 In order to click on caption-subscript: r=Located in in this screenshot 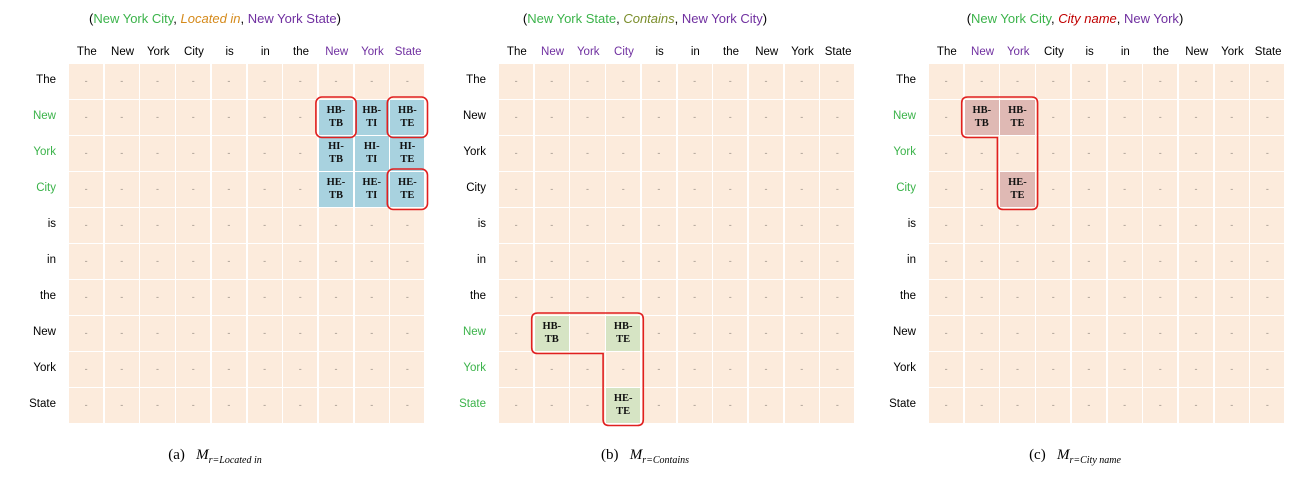, I will do `click(235, 460)`.